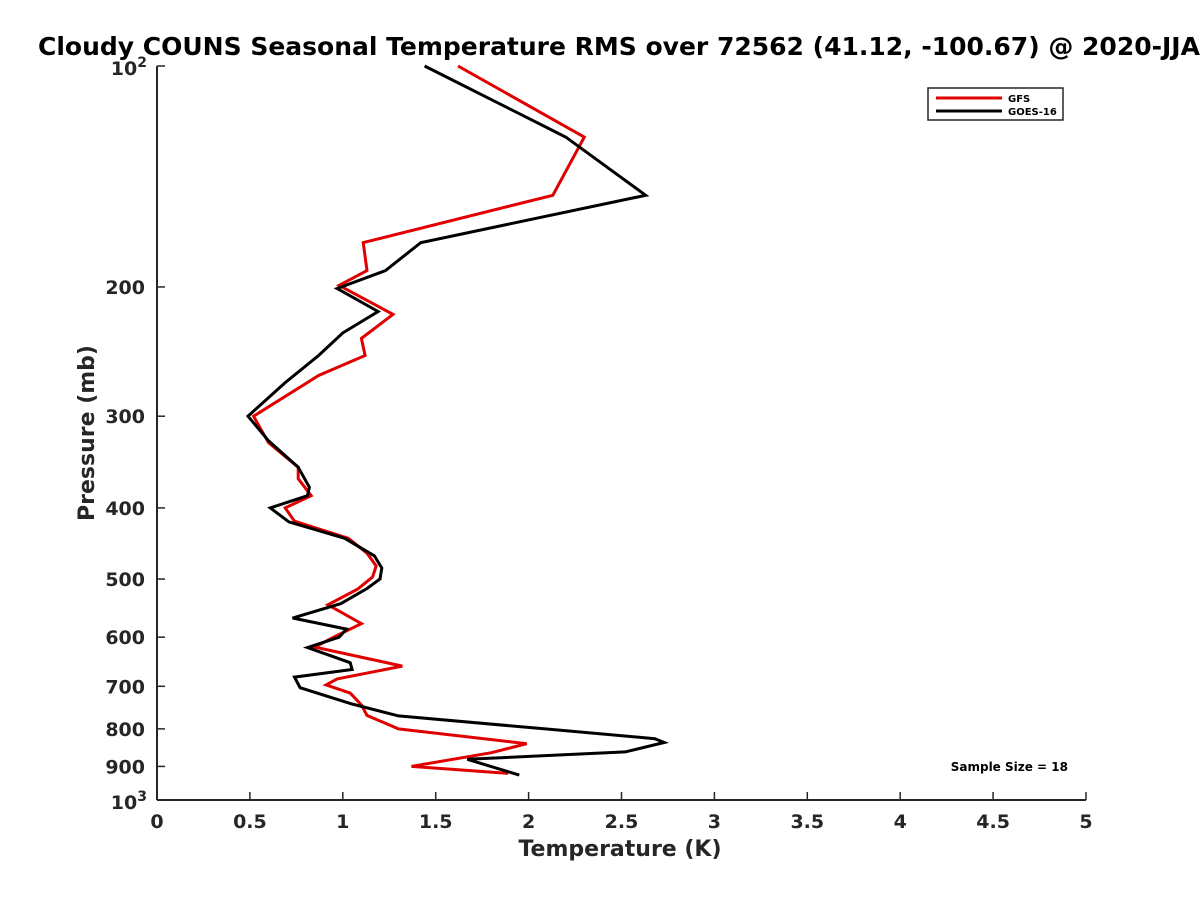 This screenshot has width=1200, height=900. Describe the element at coordinates (125, 417) in the screenshot. I see `y-tick-label: 300` at that location.